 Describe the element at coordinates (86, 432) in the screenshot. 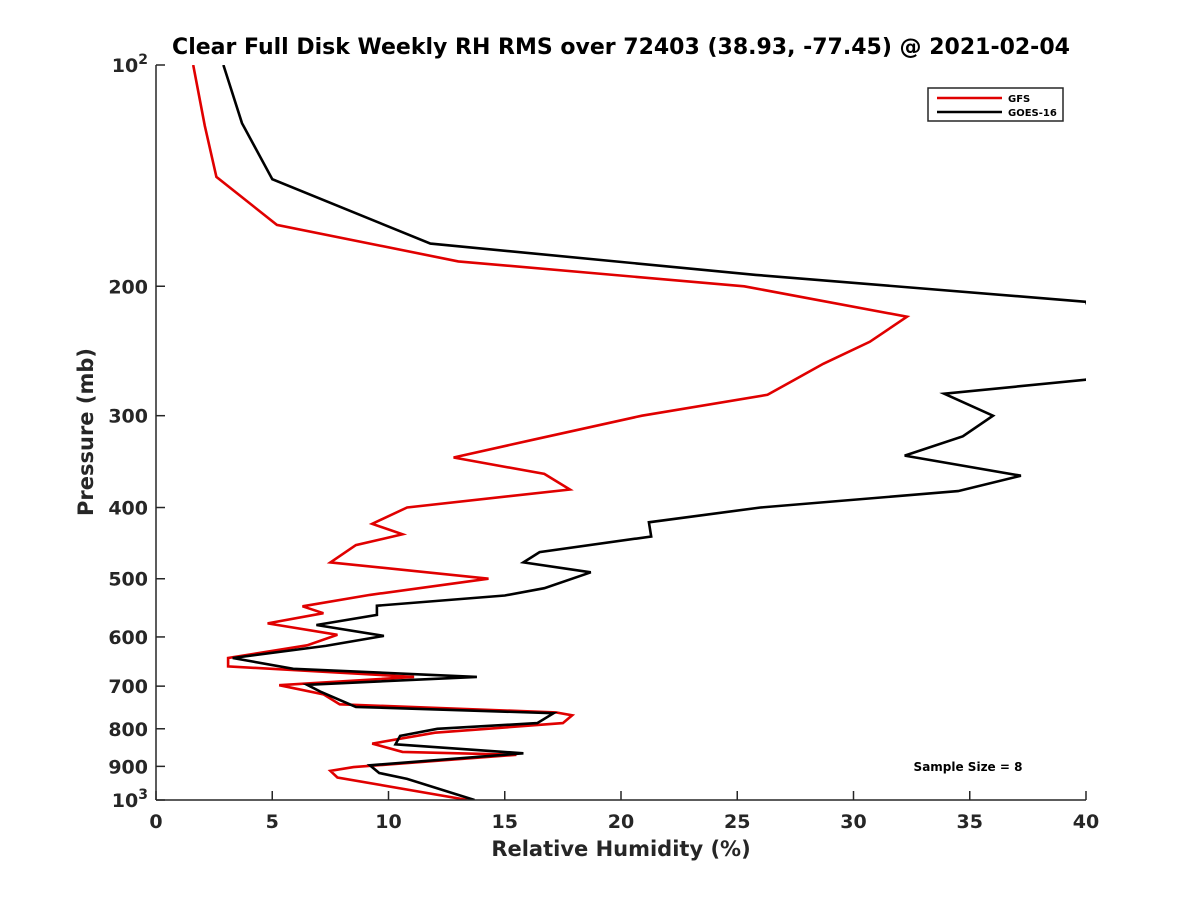

I see `y-axis-label: Pressure (mb)` at that location.